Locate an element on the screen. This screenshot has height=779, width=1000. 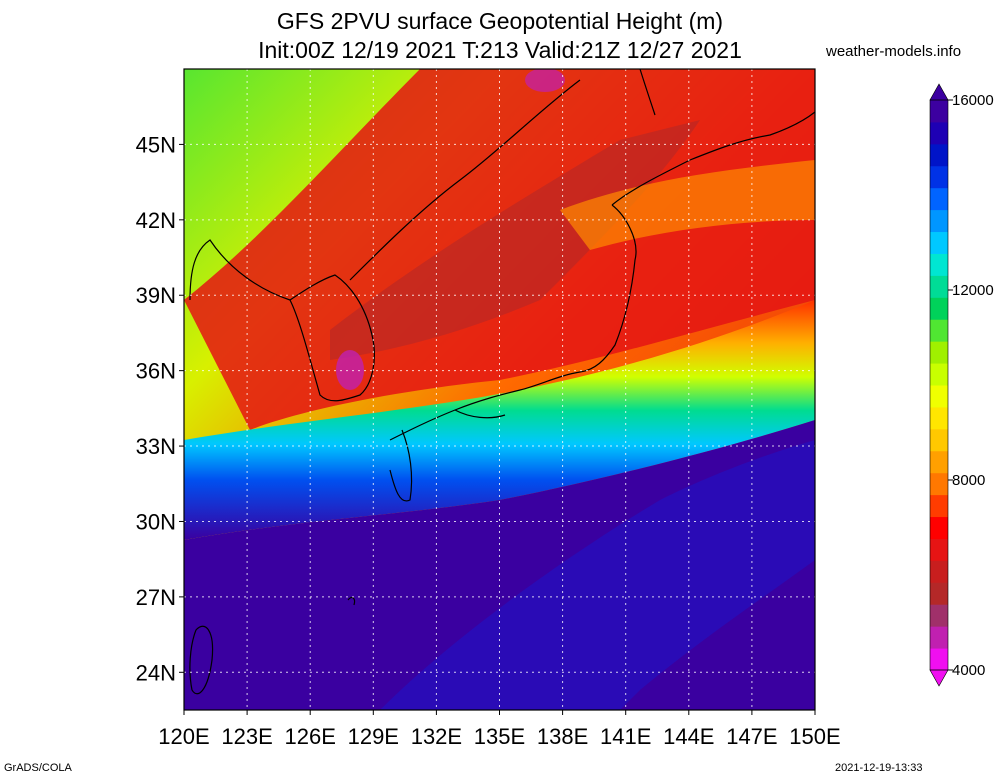
lon-tick-label: 120E is located at coordinates (183, 736).